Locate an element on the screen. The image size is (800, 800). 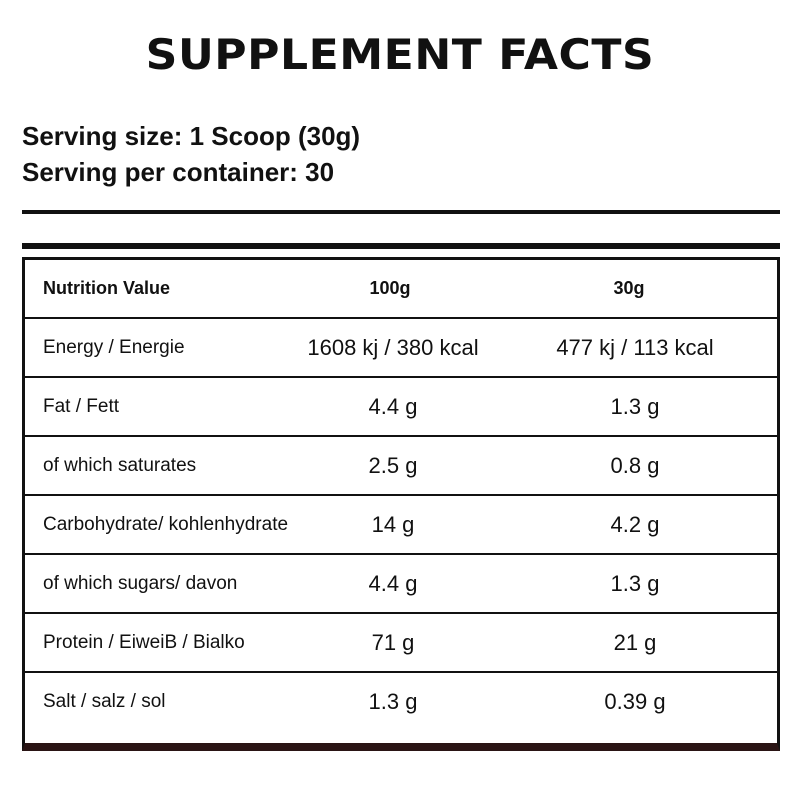
row-value-30g: 0.8 g is located at coordinates (635, 465).